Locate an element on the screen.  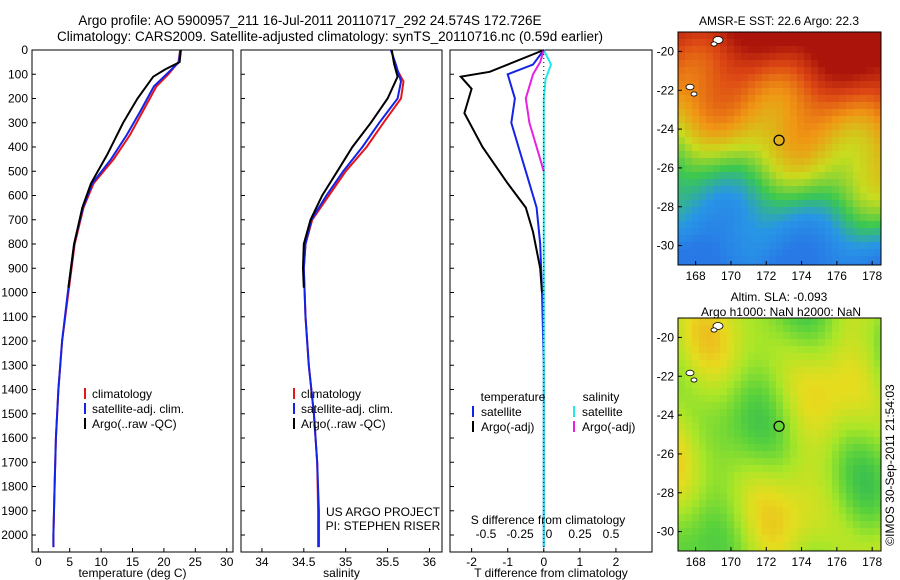
depth-tick-label: 900 is located at coordinates (18, 268).